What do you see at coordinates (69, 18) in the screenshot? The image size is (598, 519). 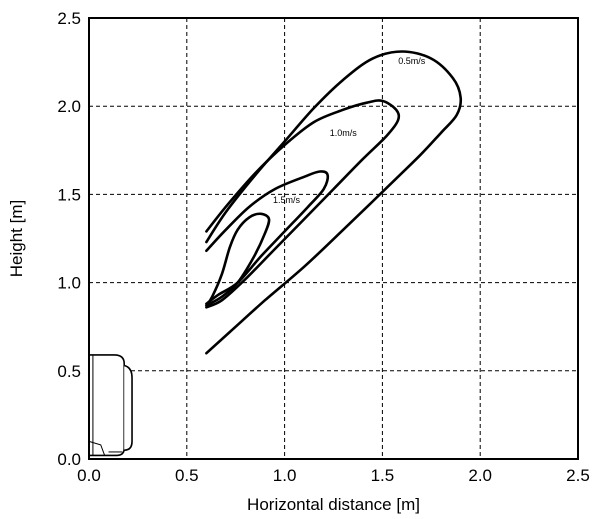 I see `y-tick-label: 2.5` at bounding box center [69, 18].